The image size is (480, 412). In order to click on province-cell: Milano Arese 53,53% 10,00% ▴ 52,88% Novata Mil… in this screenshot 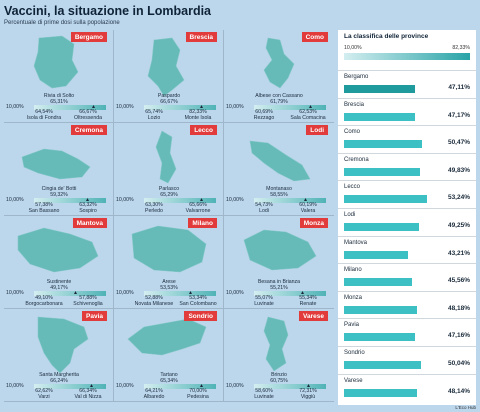, I will do `click(169, 262)`.